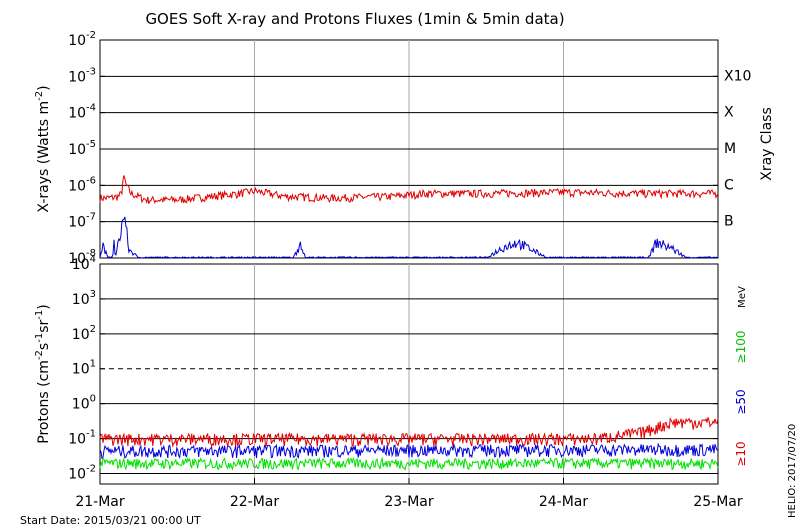 The height and width of the screenshot is (530, 800). Describe the element at coordinates (43, 148) in the screenshot. I see `y-axis-label-xray-panel: X-rays (Watts m-2)` at that location.